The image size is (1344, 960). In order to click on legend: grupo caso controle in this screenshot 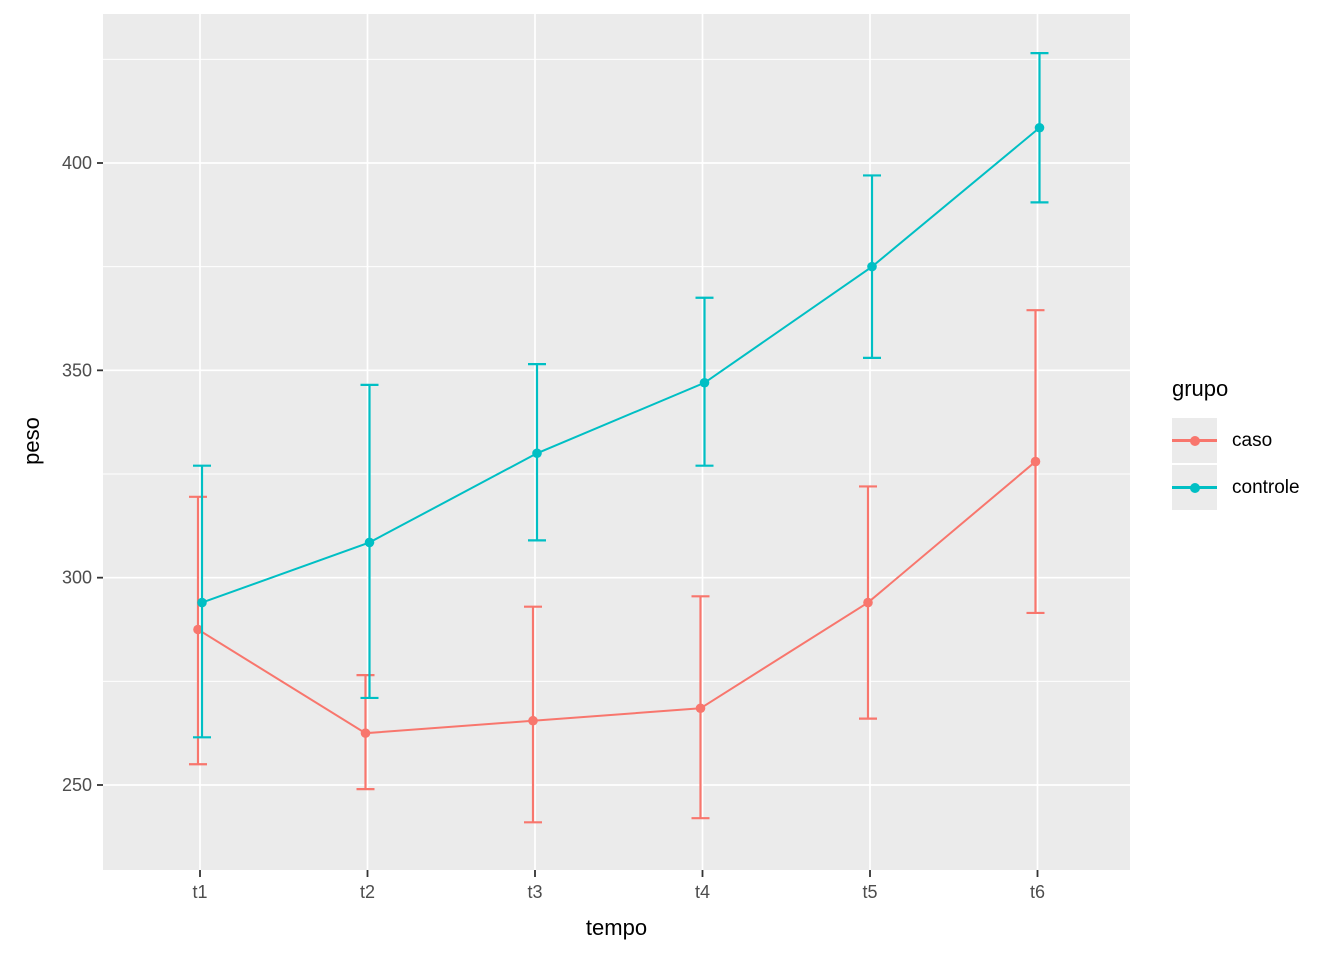, I will do `click(1236, 444)`.